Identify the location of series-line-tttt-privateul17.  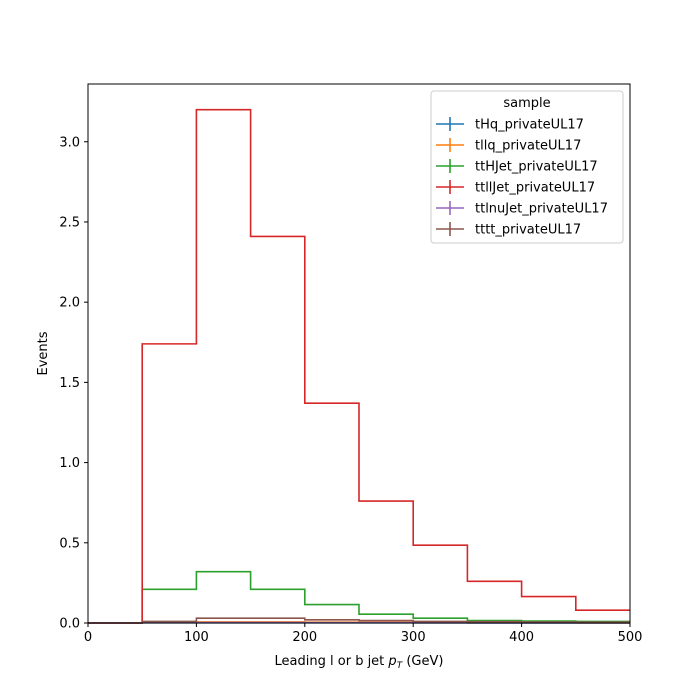
(359, 620).